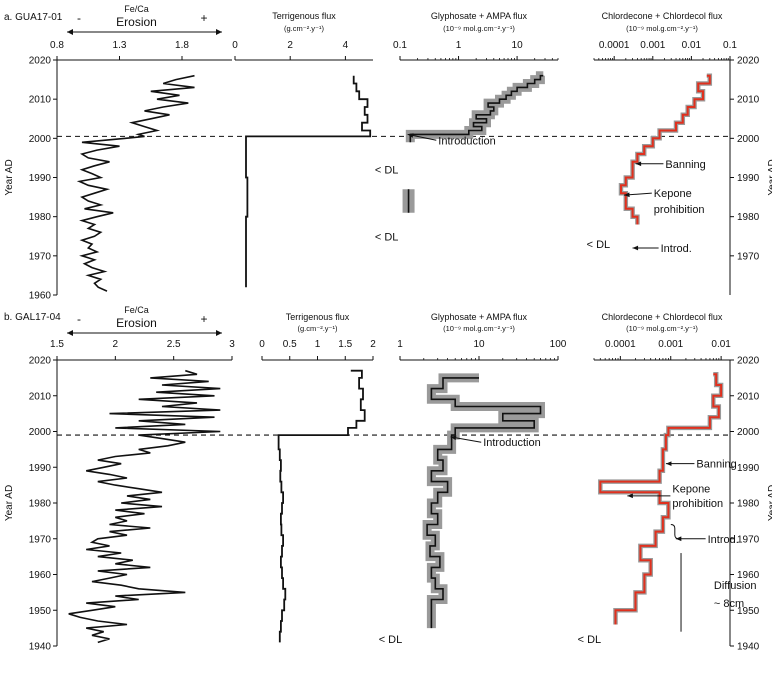 This screenshot has height=680, width=772. Describe the element at coordinates (219, 333) in the screenshot. I see `erosion-arrow-right-icon` at that location.